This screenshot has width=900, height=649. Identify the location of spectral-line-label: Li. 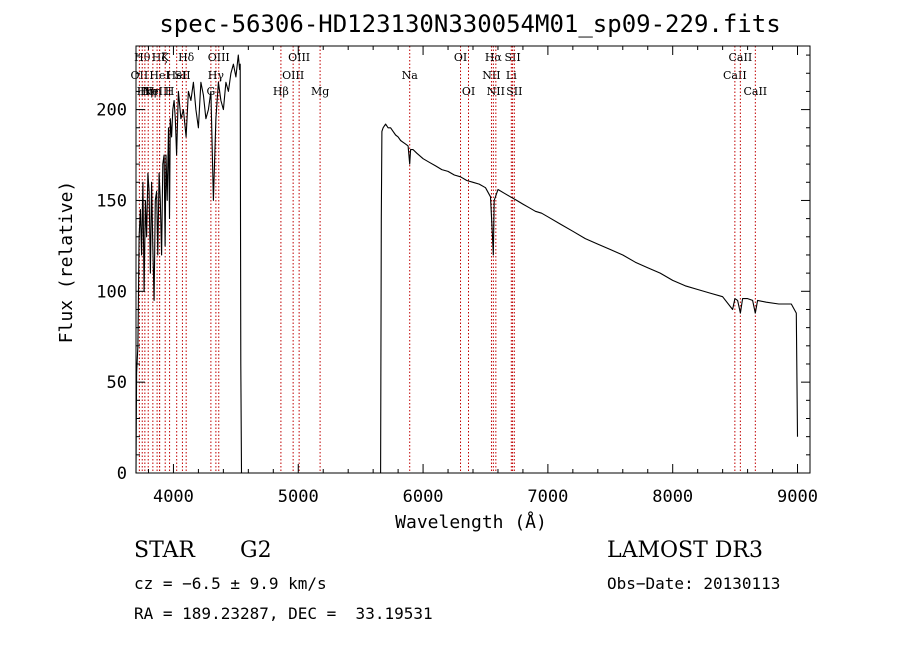
(511, 75).